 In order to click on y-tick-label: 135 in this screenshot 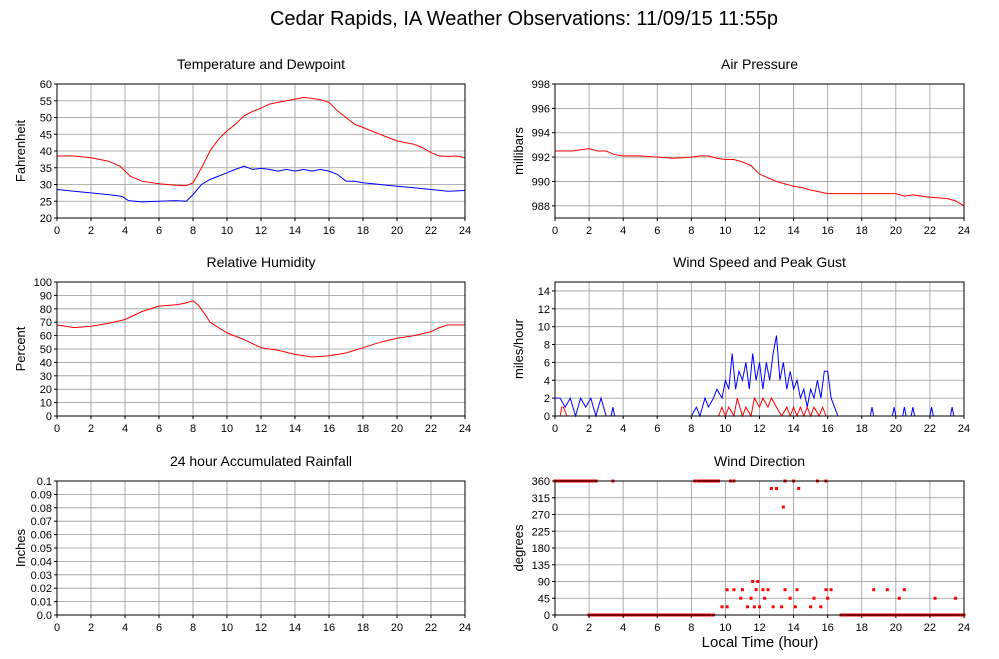, I will do `click(541, 566)`.